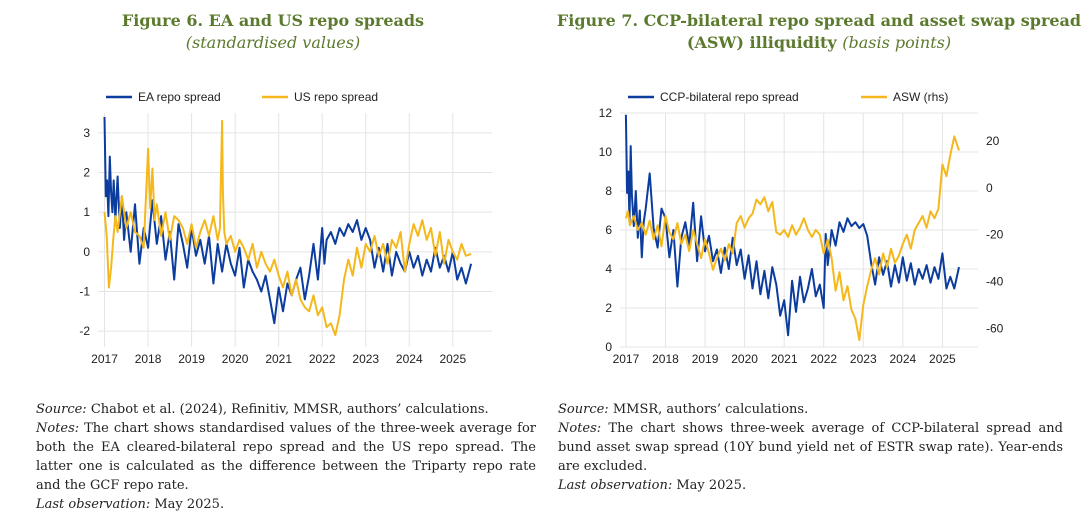  Describe the element at coordinates (606, 113) in the screenshot. I see `y-tick-label: 12` at that location.